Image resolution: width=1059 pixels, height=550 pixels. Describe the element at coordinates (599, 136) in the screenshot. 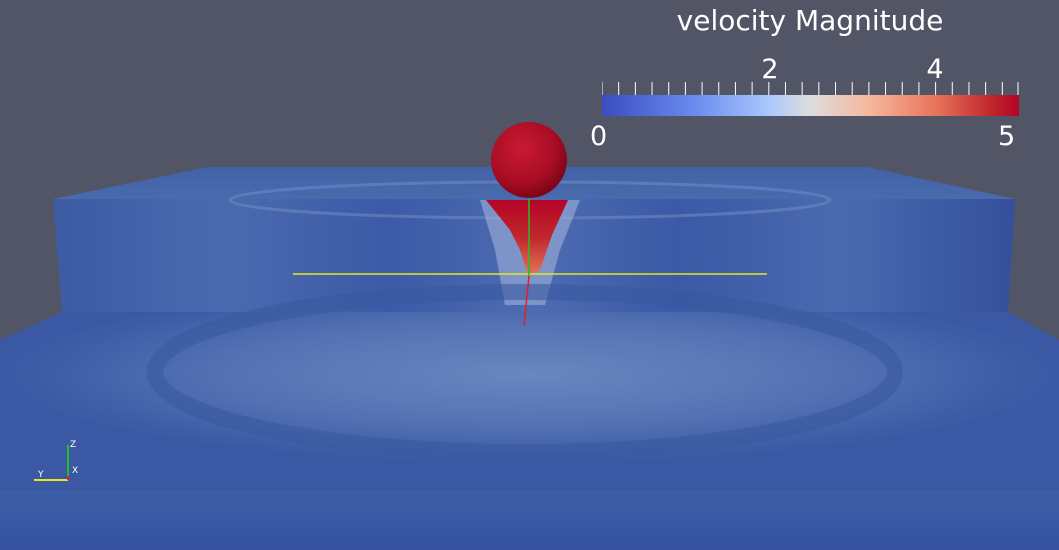

I see `scalar-bar-min-label: 0` at that location.